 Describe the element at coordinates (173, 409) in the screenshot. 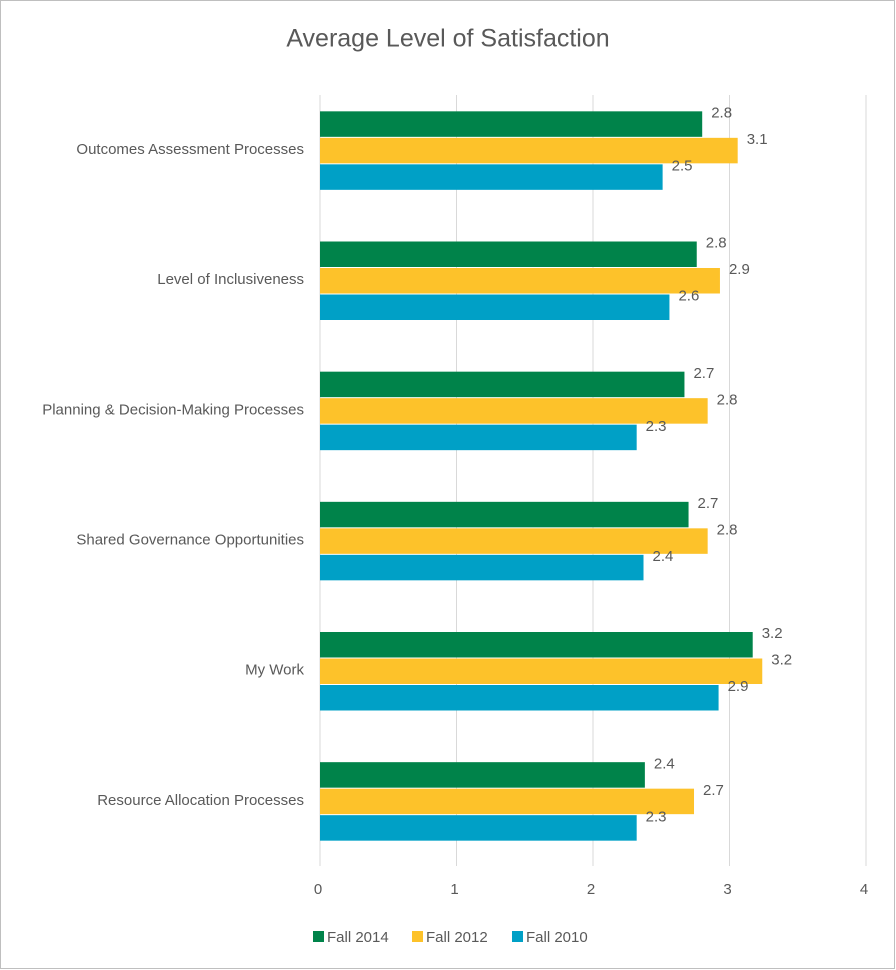

I see `y-tick-label: Planning & Decision-Making Processes` at that location.